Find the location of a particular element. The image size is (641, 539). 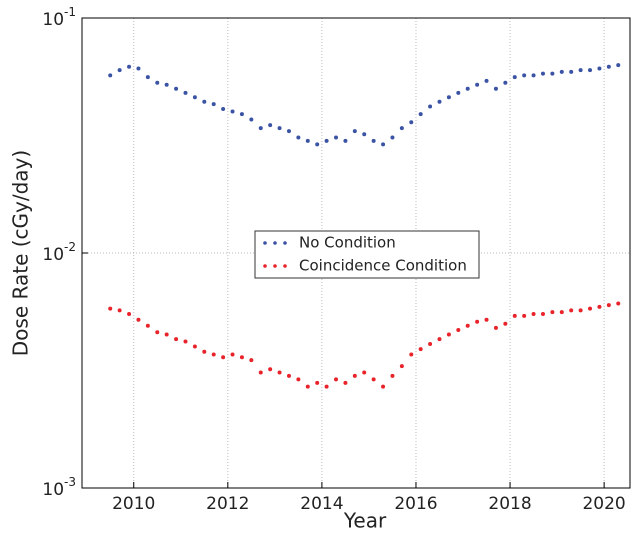

x-tick-label: 2010 is located at coordinates (133, 504).